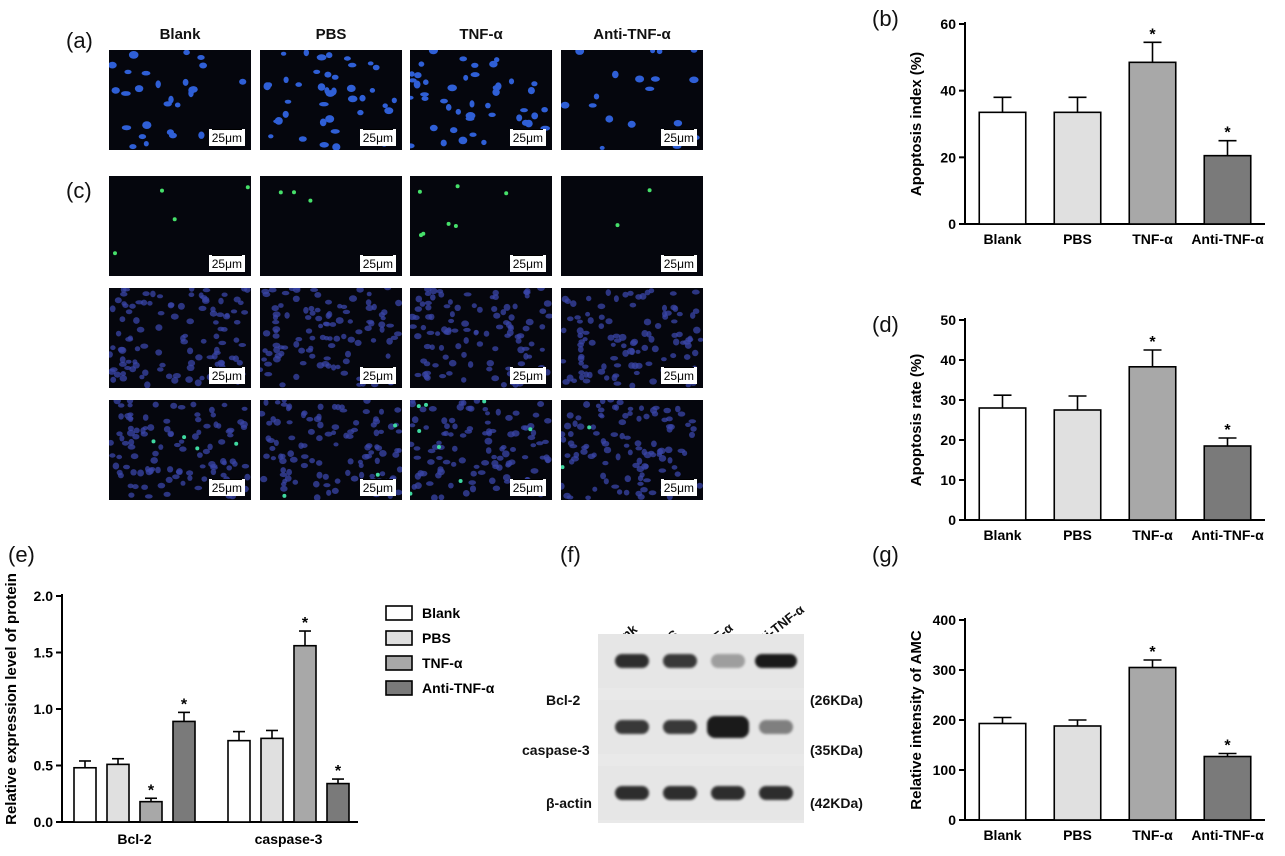  Describe the element at coordinates (885, 18) in the screenshot. I see `panel-label-b: (b)` at that location.